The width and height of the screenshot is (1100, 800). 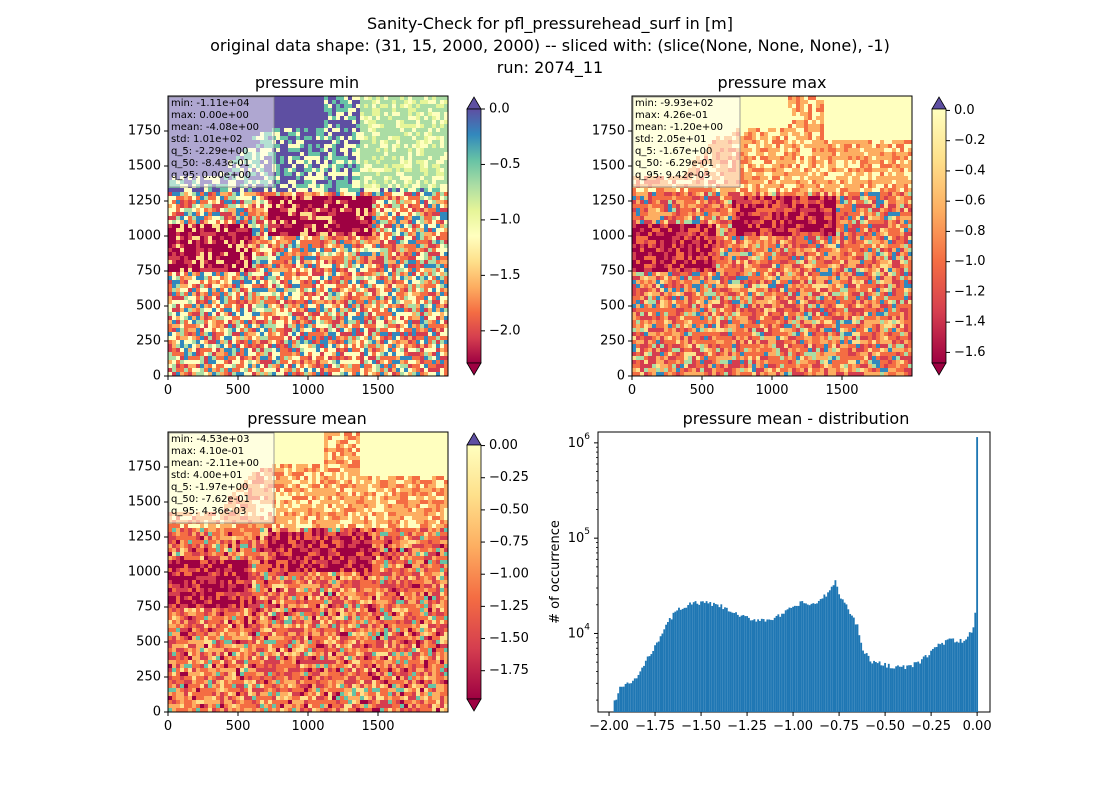 I want to click on colorbar-tick-label: −1.6, so click(x=970, y=352).